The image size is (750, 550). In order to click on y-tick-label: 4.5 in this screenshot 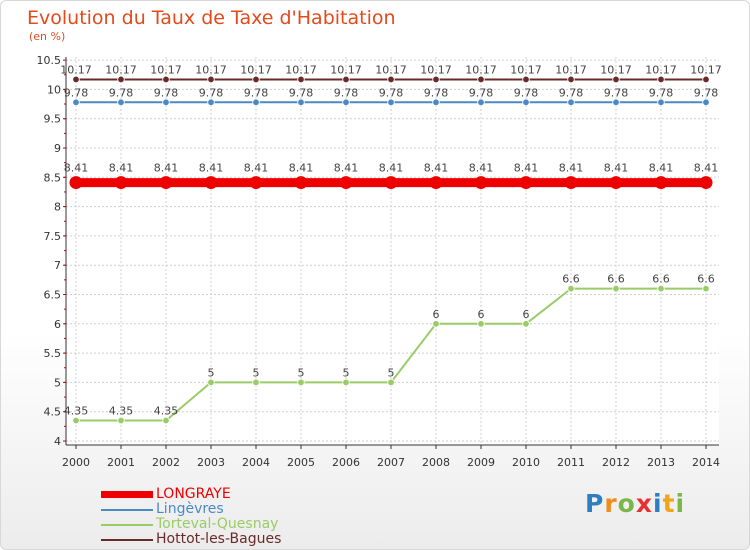, I will do `click(53, 412)`.